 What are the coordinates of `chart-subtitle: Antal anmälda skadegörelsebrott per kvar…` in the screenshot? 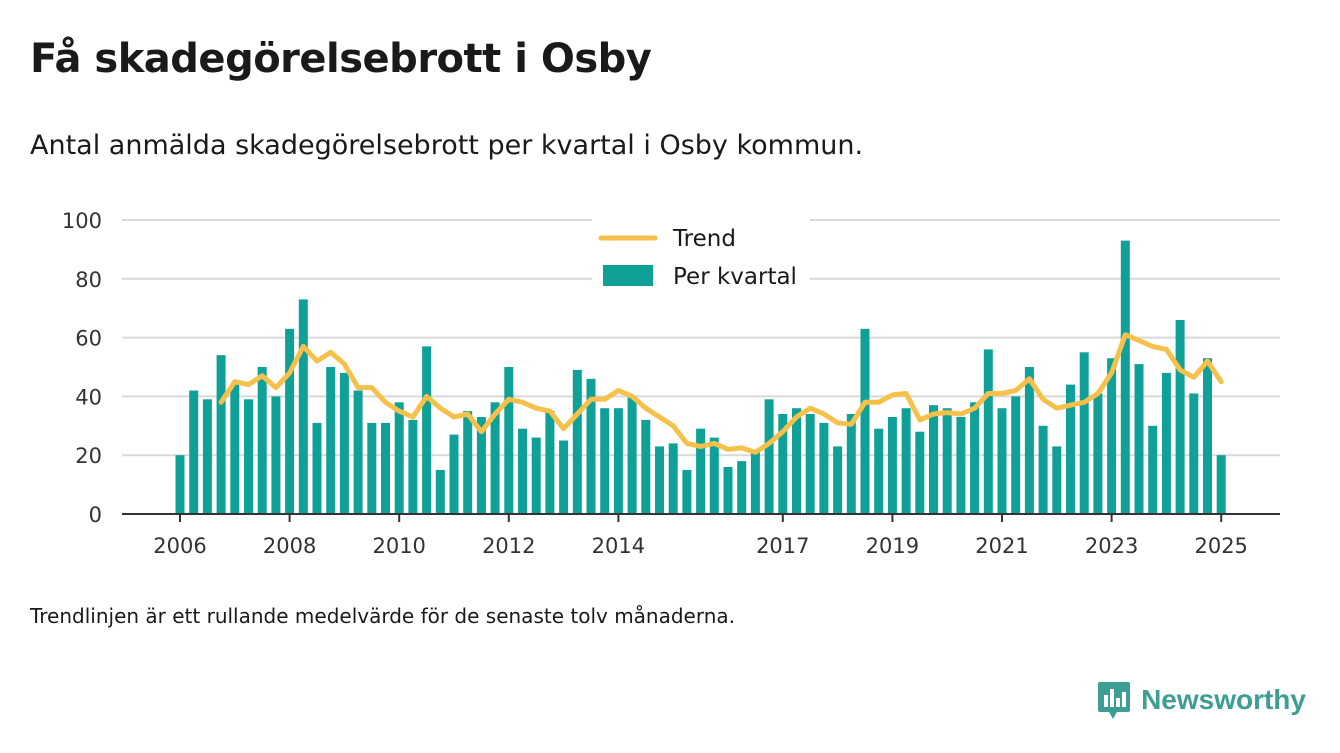 It's located at (447, 145).